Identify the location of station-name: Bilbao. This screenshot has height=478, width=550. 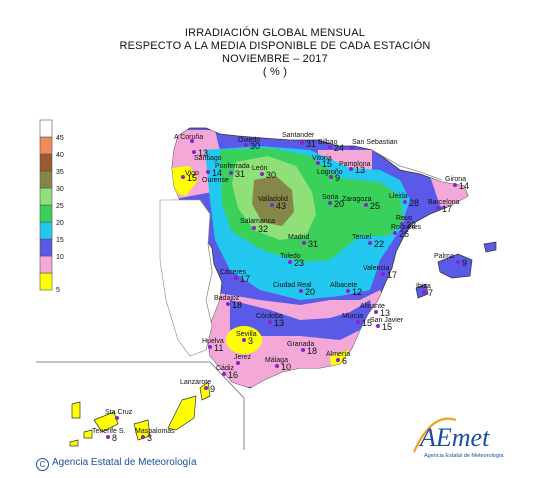
(328, 142).